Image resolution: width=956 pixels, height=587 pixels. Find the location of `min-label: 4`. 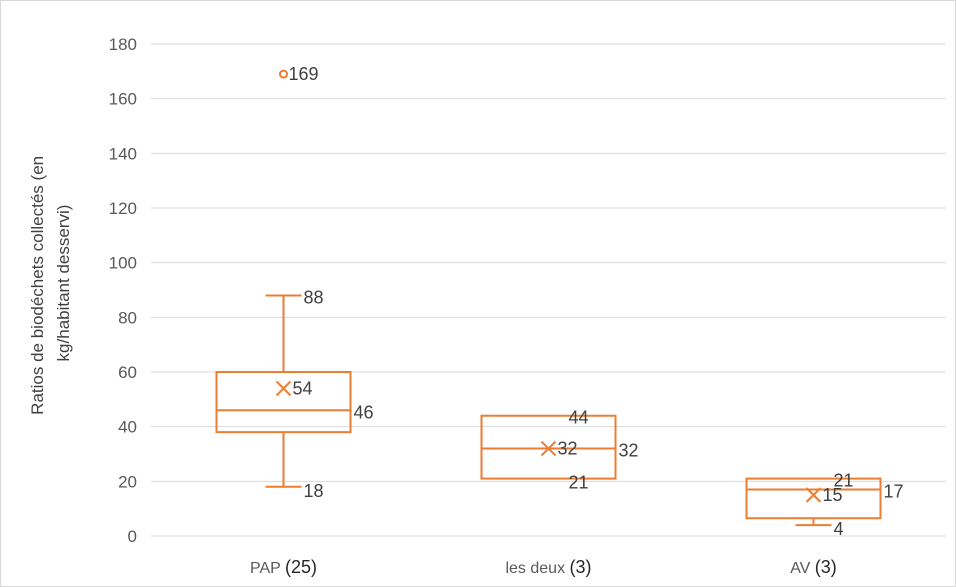

min-label: 4 is located at coordinates (839, 529).